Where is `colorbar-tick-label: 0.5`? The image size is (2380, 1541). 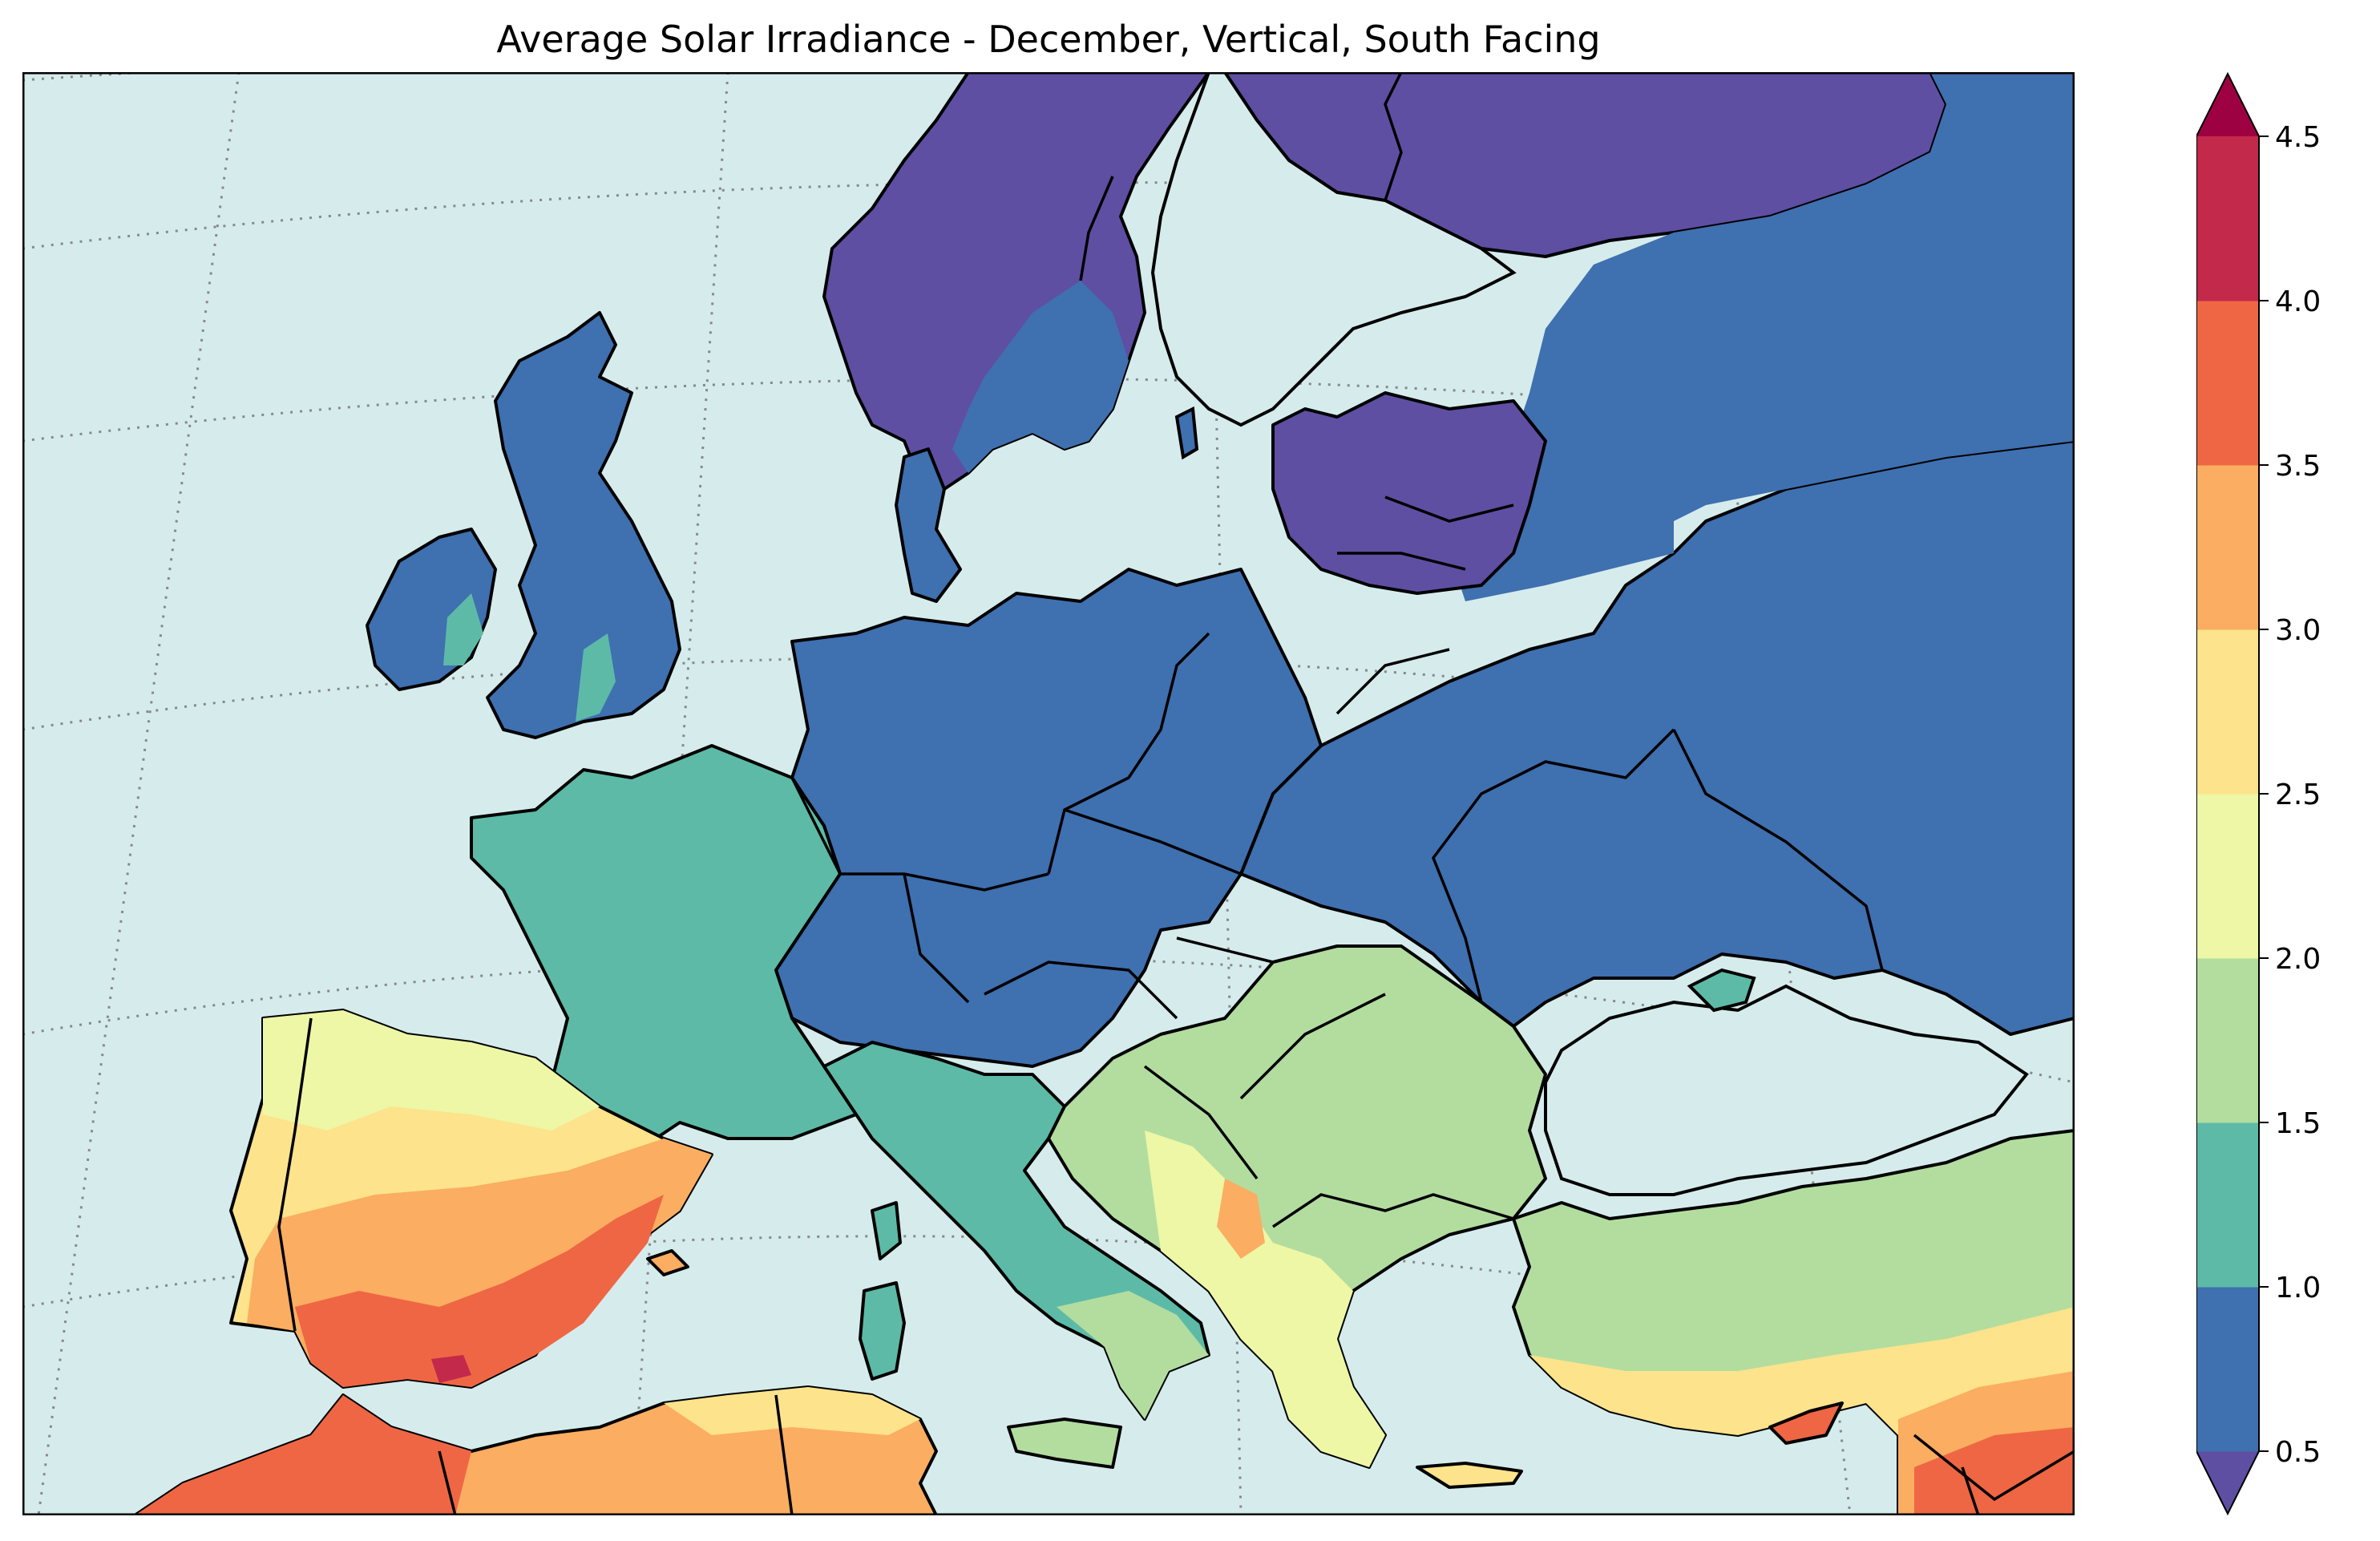
colorbar-tick-label: 0.5 is located at coordinates (2298, 1452).